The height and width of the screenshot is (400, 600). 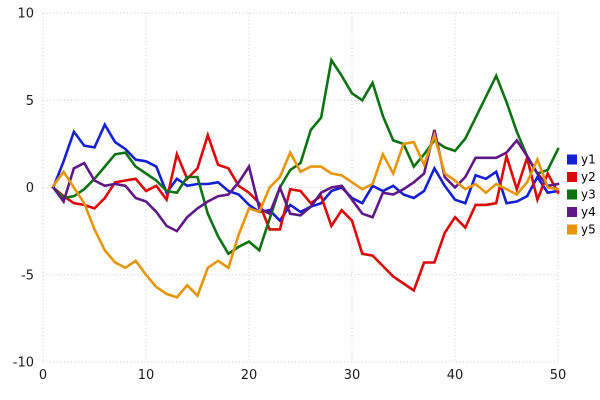 What do you see at coordinates (572, 177) in the screenshot?
I see `legend-swatch-y2` at bounding box center [572, 177].